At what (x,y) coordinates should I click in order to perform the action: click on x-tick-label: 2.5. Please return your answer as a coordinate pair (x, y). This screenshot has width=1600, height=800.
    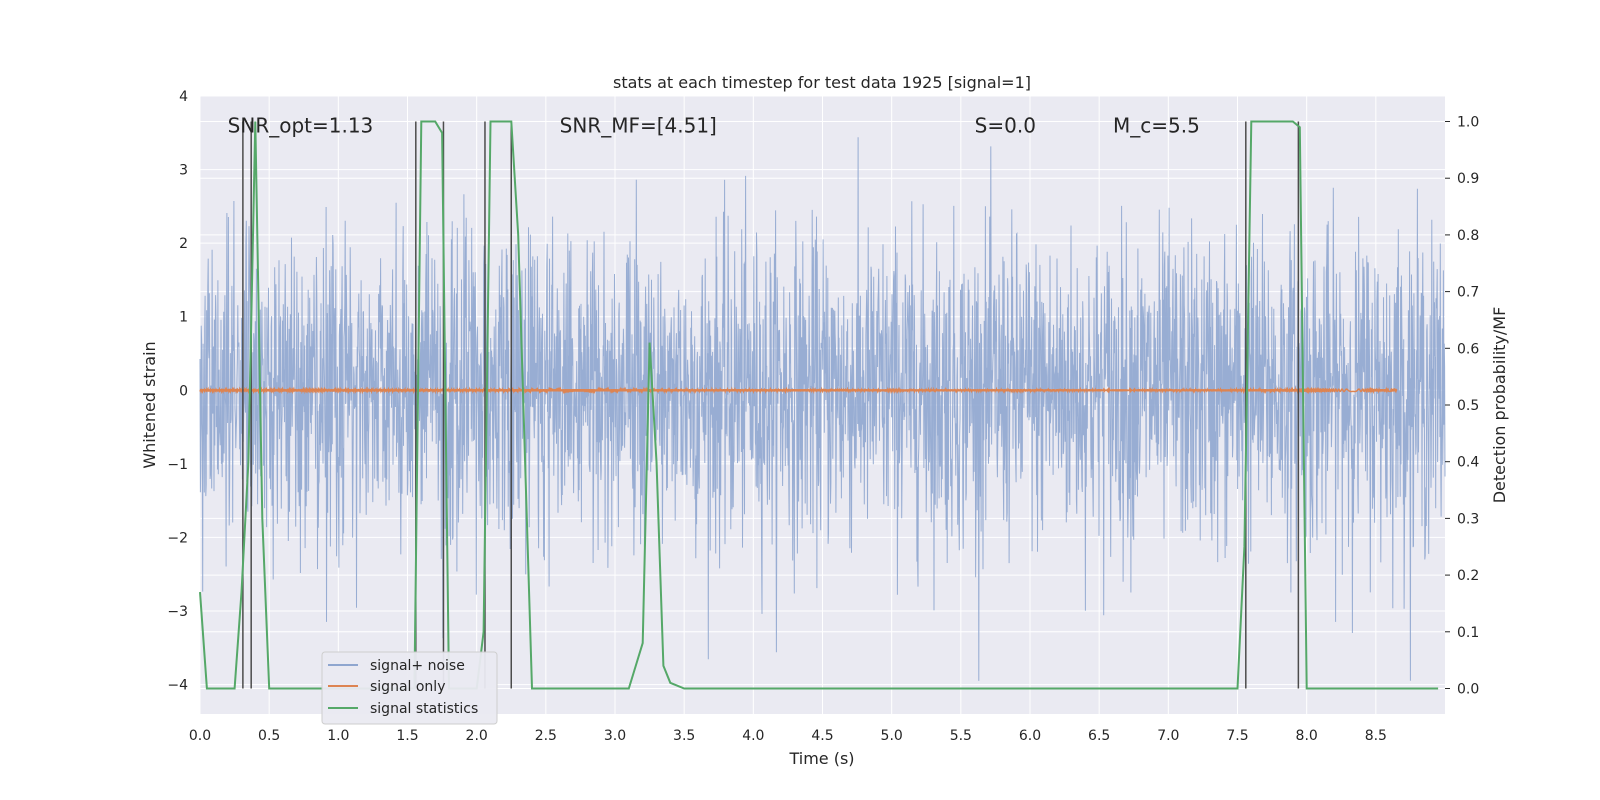
    Looking at the image, I should click on (546, 736).